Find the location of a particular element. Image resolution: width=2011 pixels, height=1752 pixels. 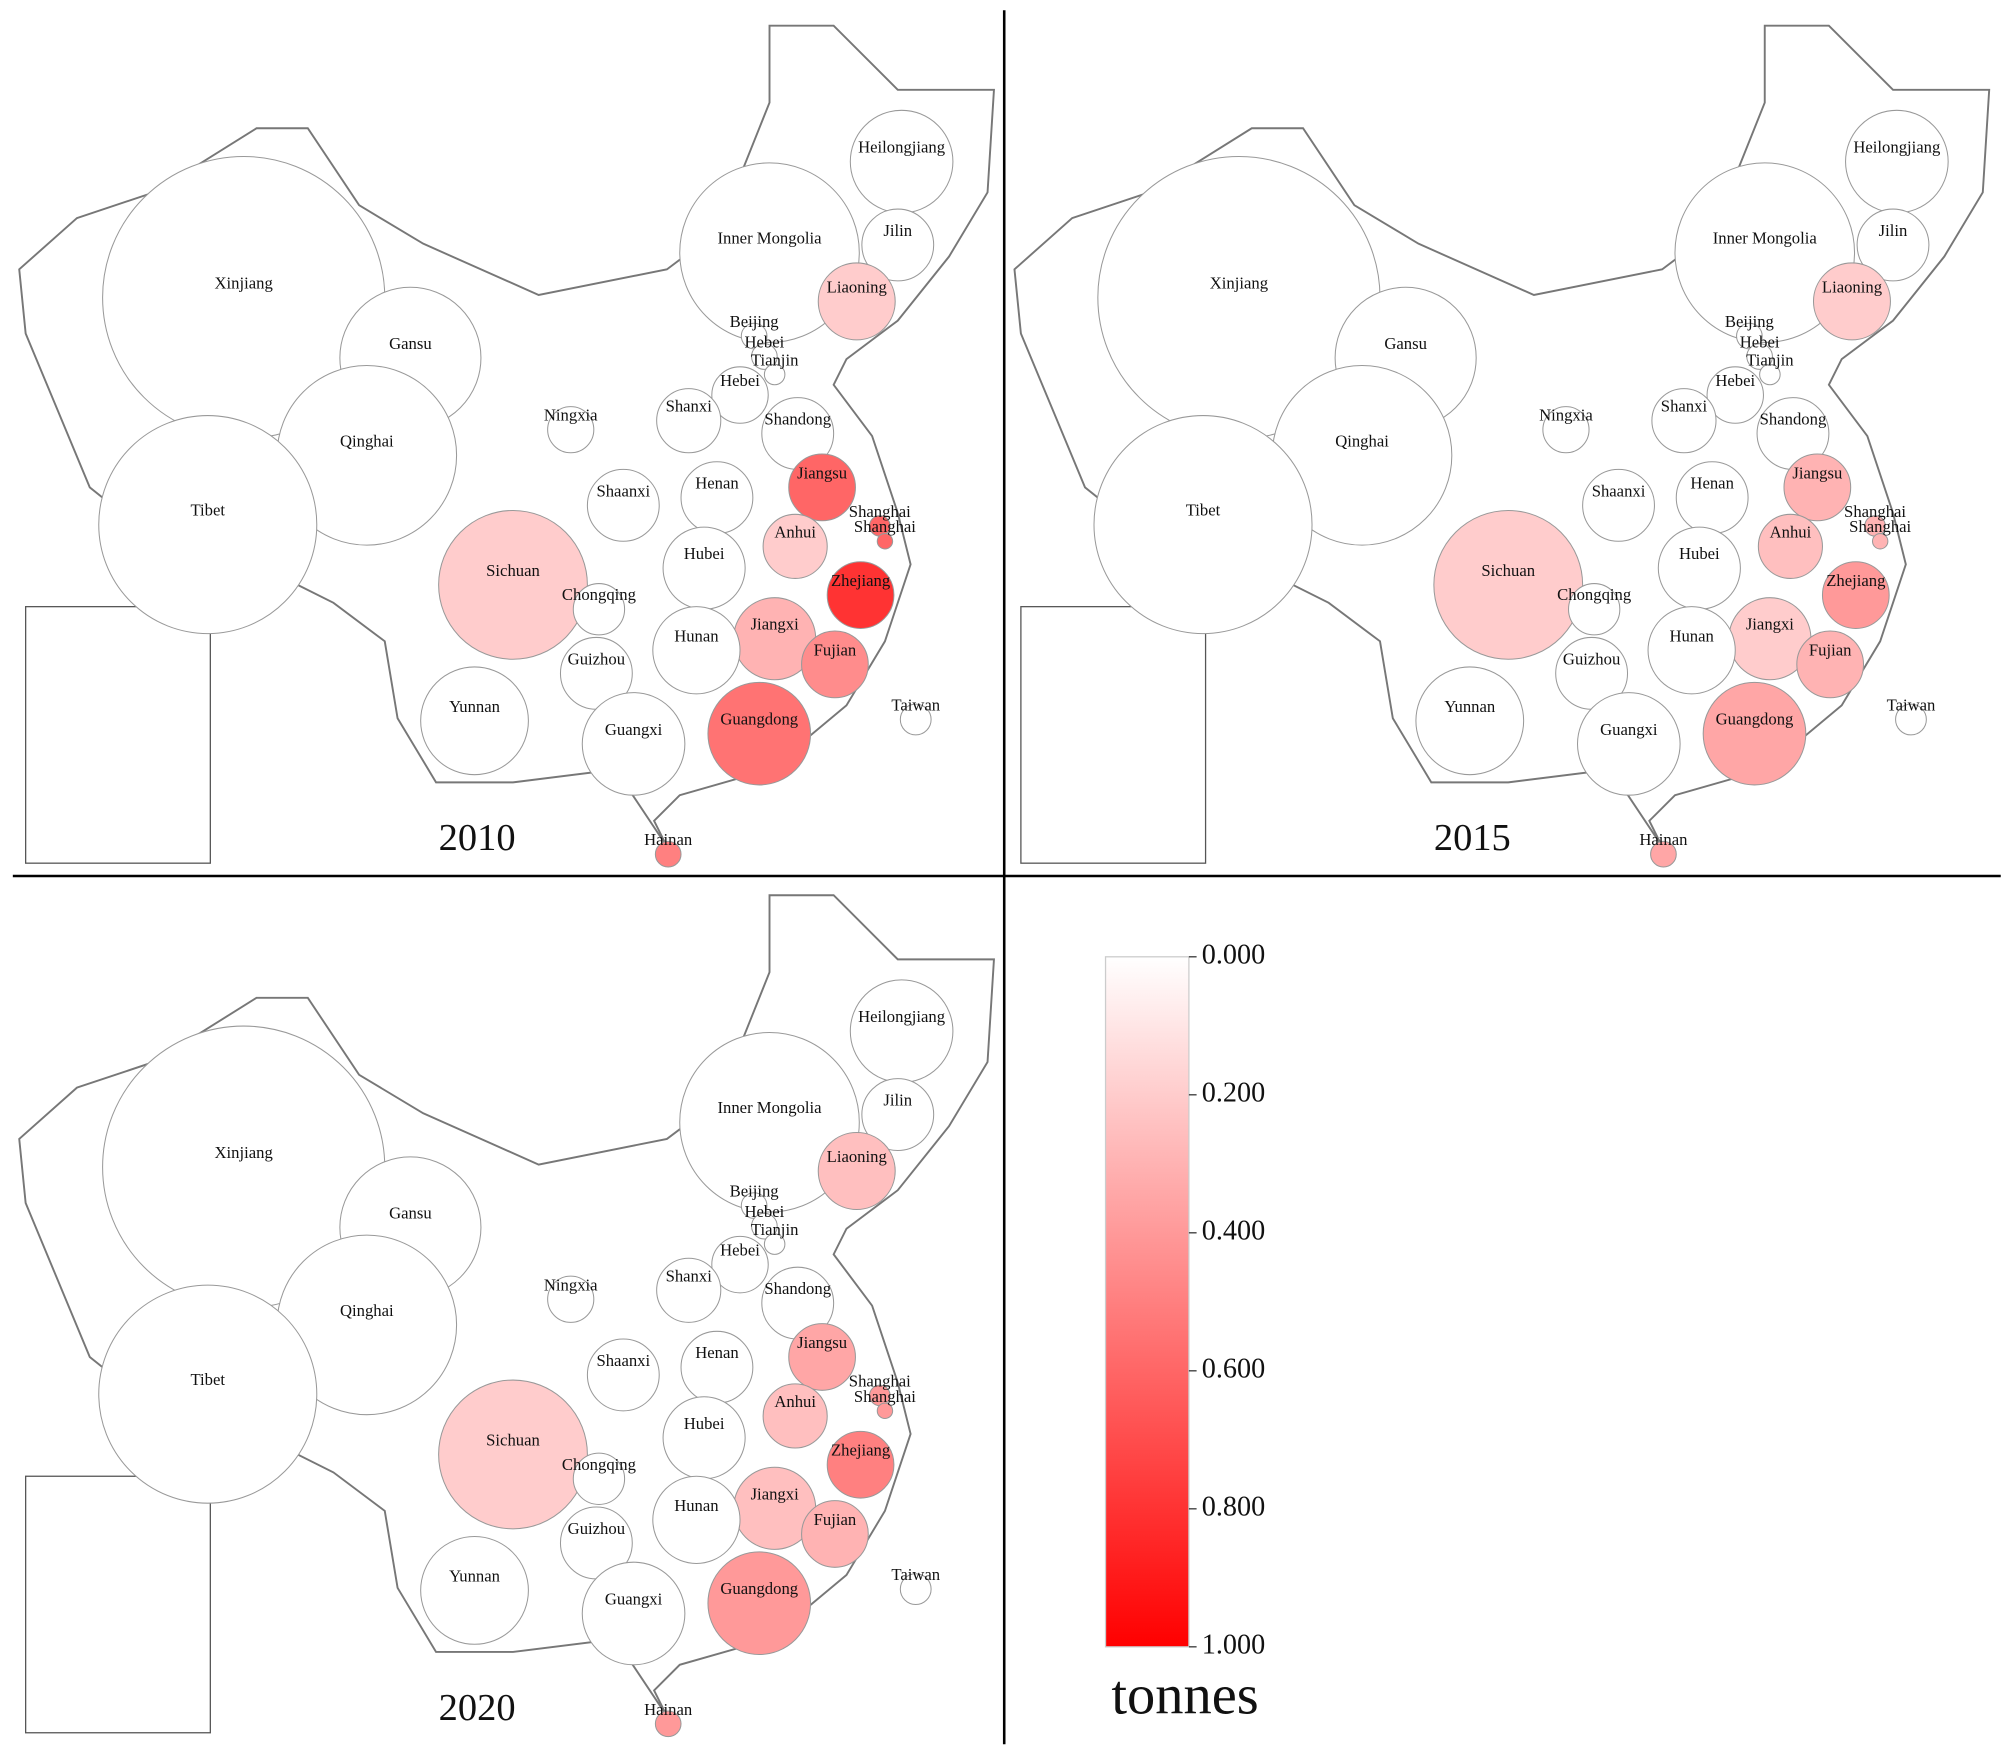

province-label: Jiangxi is located at coordinates (1770, 624).